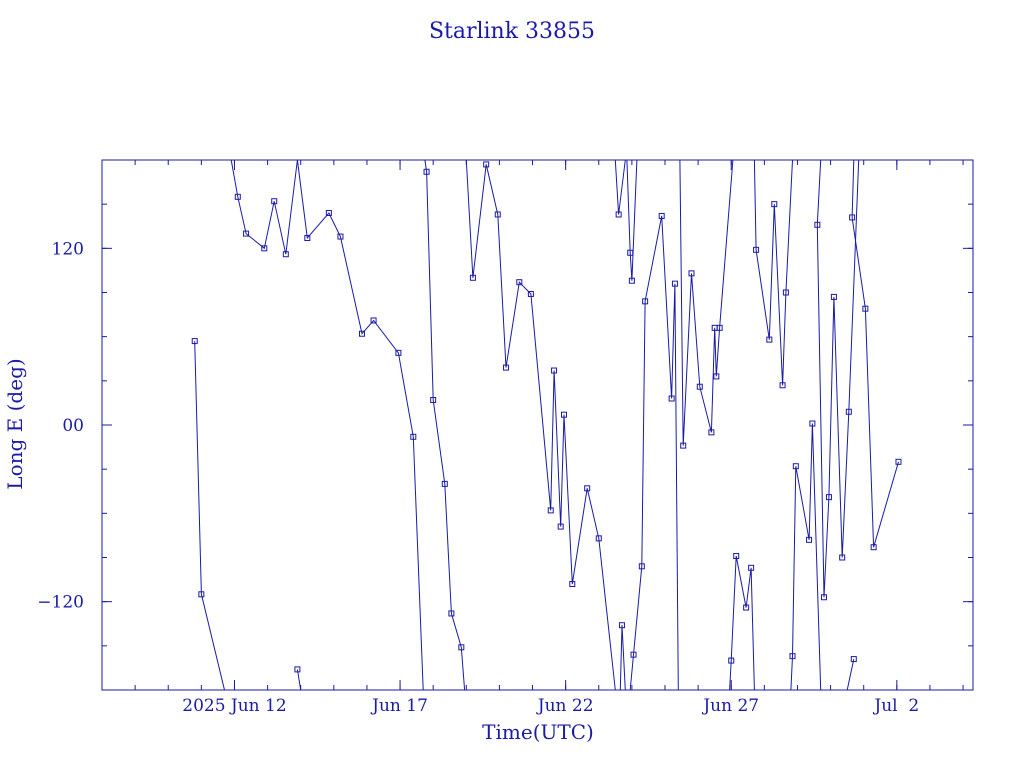  What do you see at coordinates (895, 706) in the screenshot?
I see `x-tick-label: Jul 2` at bounding box center [895, 706].